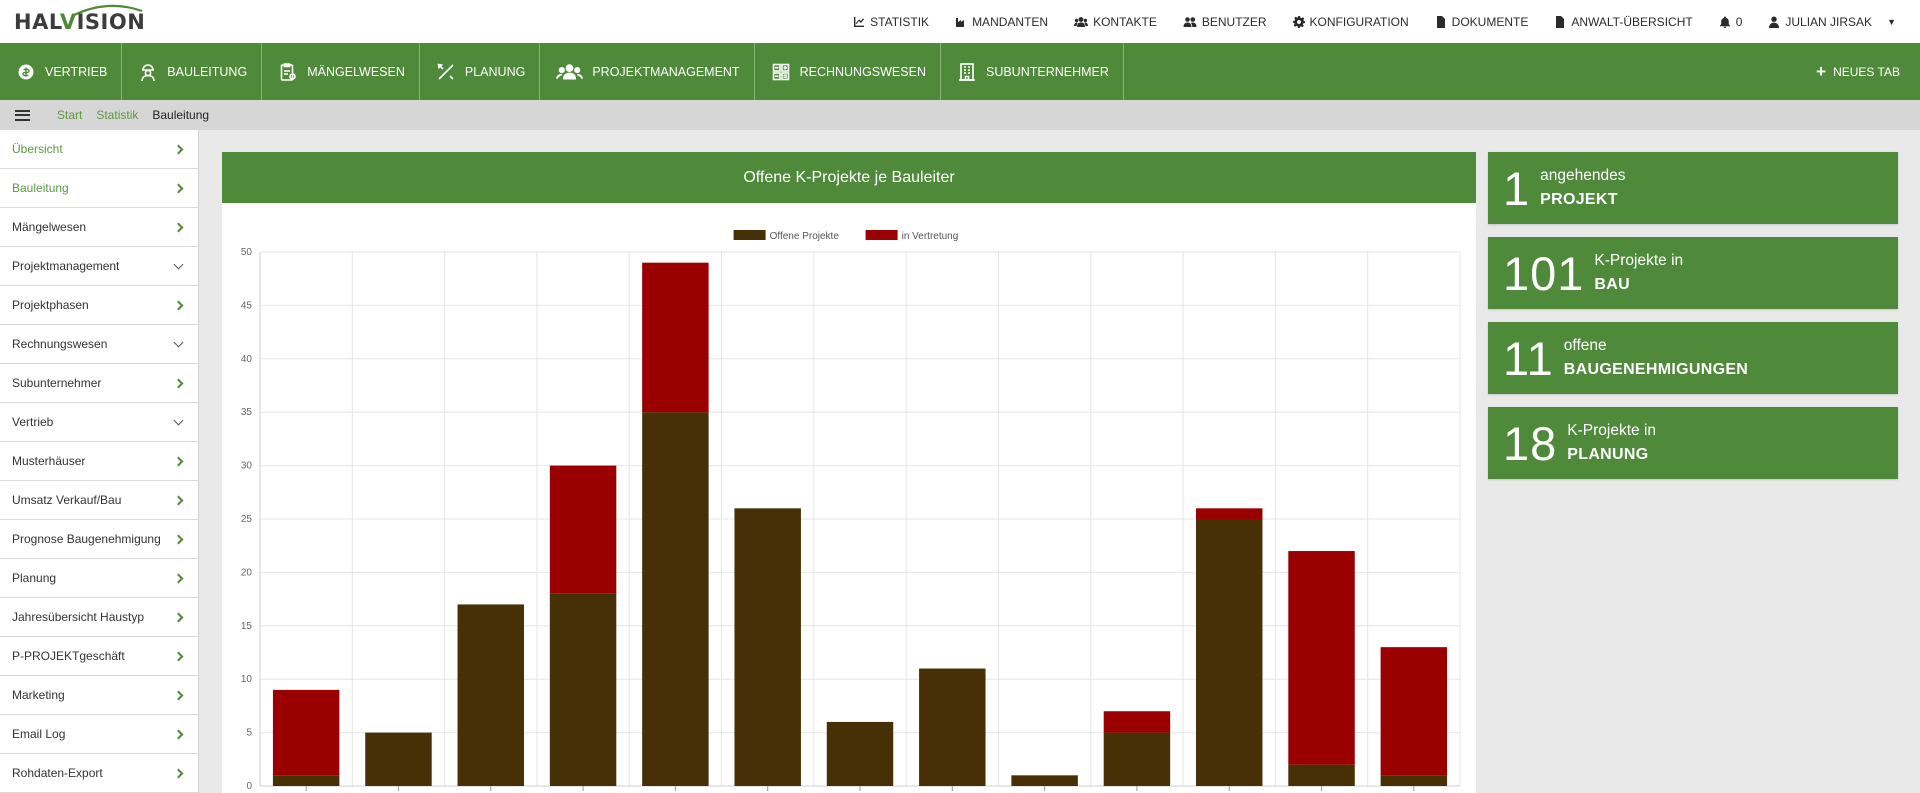 The image size is (1920, 793). What do you see at coordinates (26, 71) in the screenshot?
I see `coins-icon` at bounding box center [26, 71].